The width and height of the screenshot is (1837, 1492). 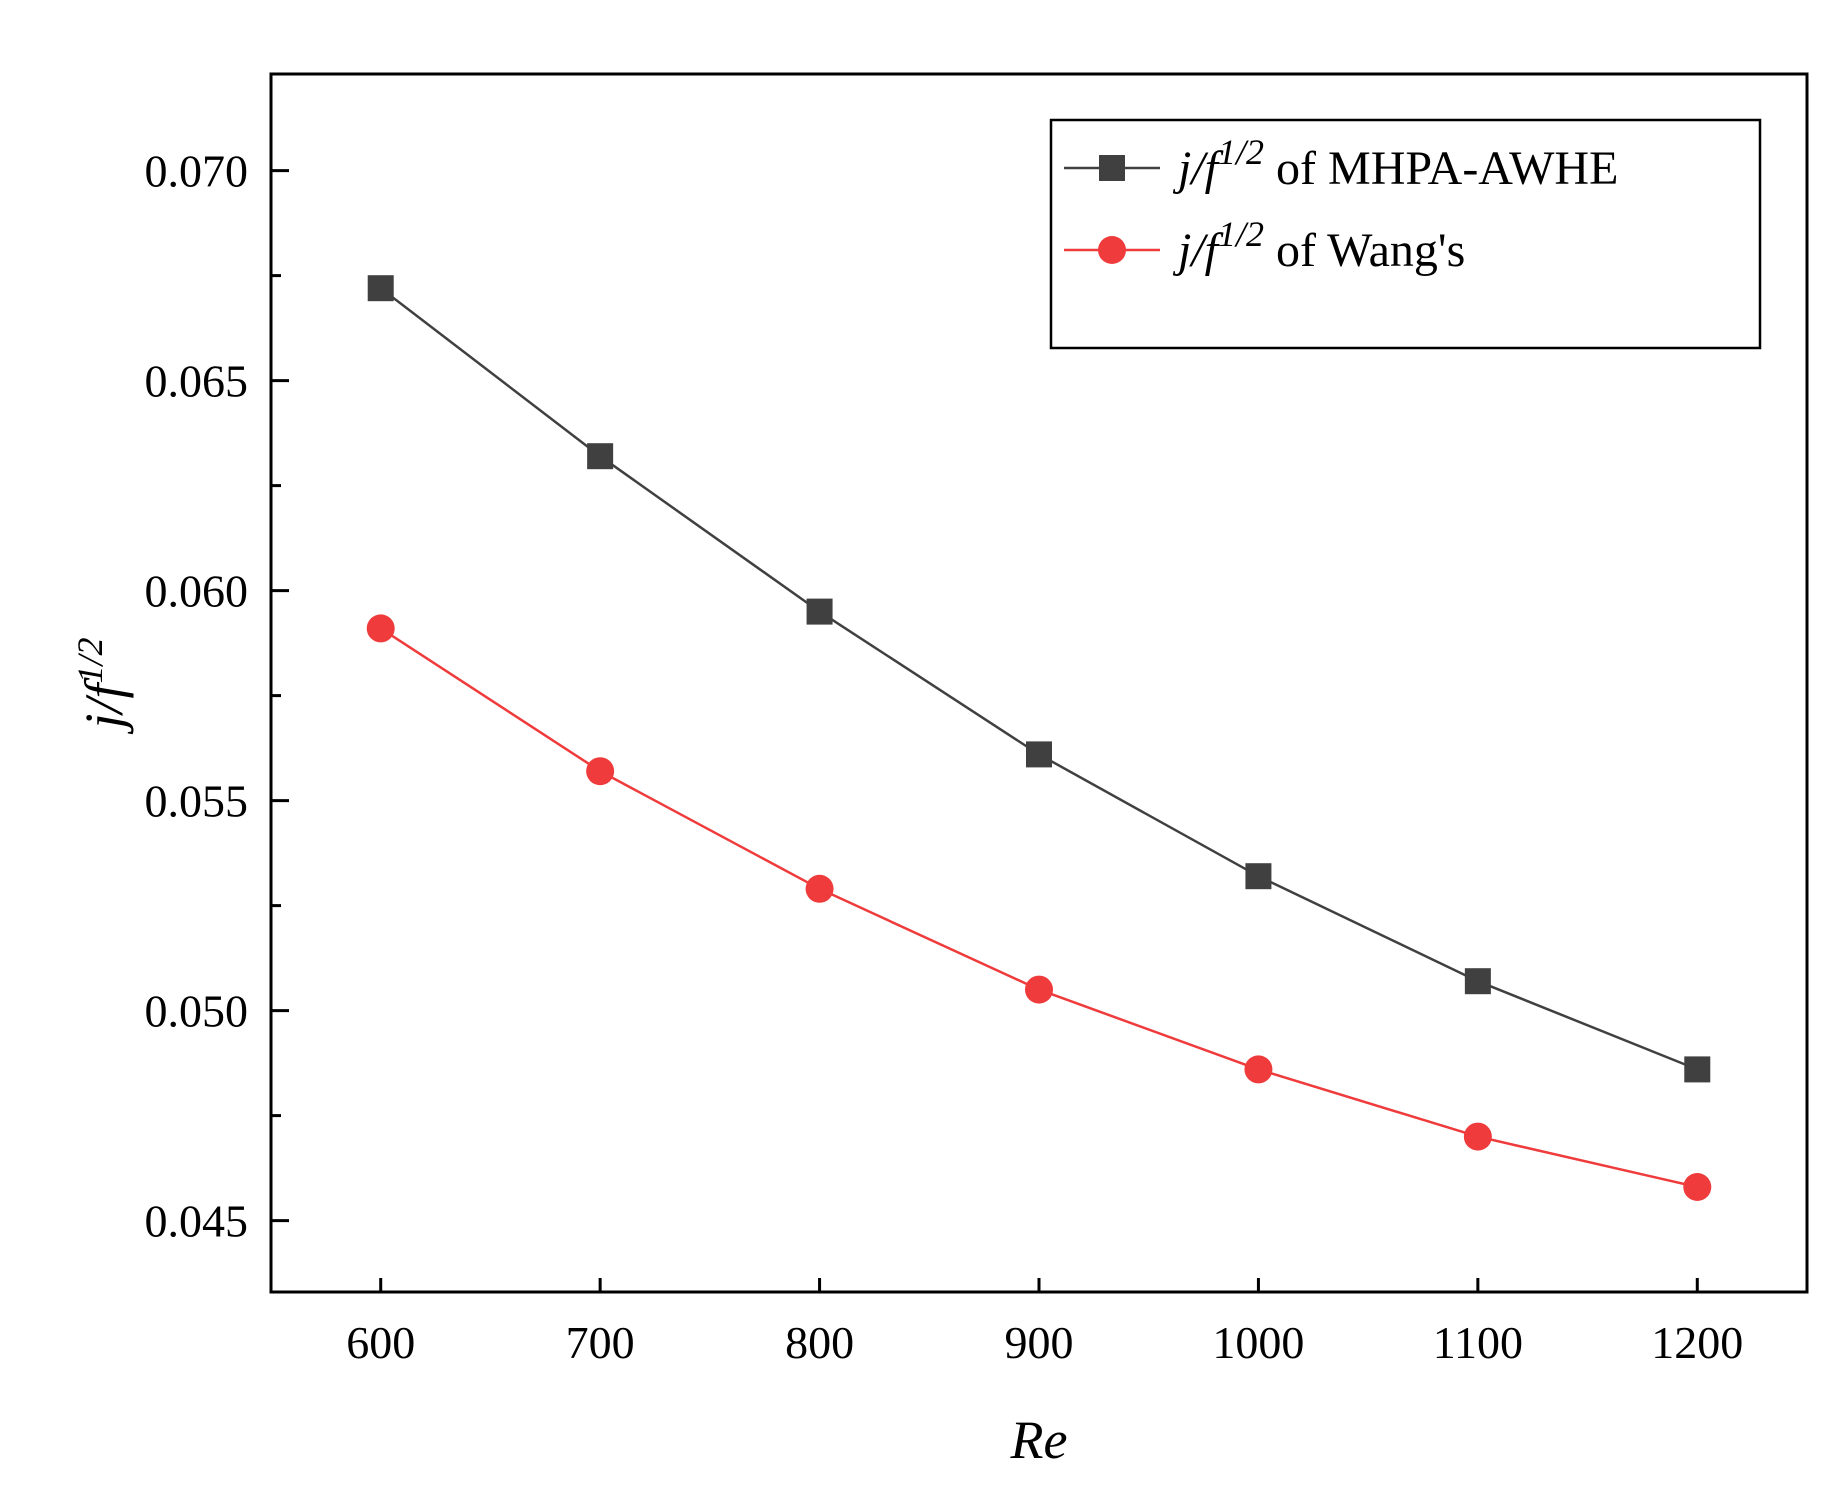 What do you see at coordinates (197, 1011) in the screenshot?
I see `y-tick-label: 0.050` at bounding box center [197, 1011].